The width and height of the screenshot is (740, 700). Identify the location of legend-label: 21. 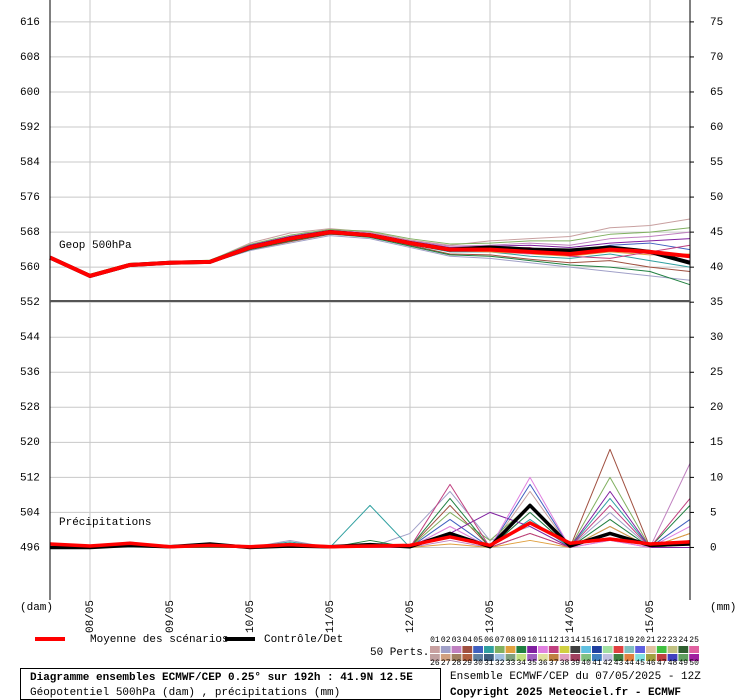
(651, 640).